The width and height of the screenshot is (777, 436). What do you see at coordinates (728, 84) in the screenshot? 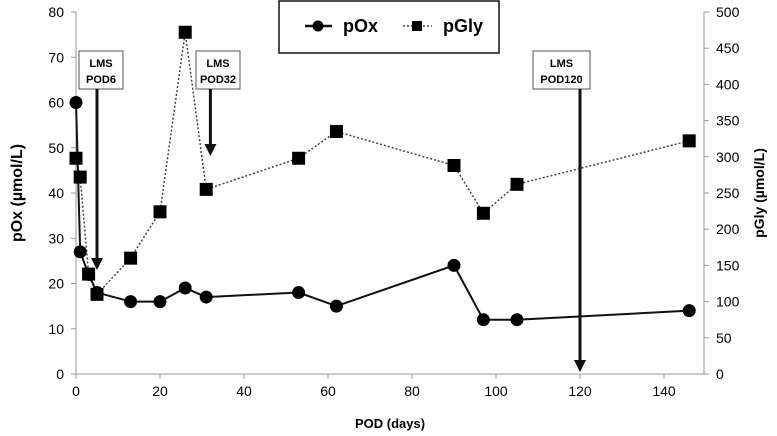
I see `y-right-tick-label: 400` at bounding box center [728, 84].